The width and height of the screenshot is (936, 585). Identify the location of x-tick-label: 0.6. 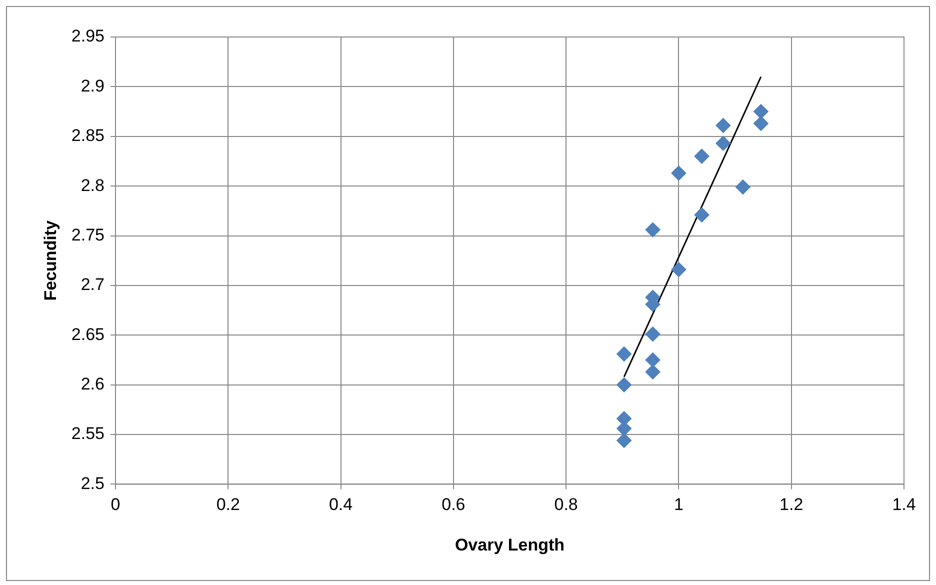
(454, 504).